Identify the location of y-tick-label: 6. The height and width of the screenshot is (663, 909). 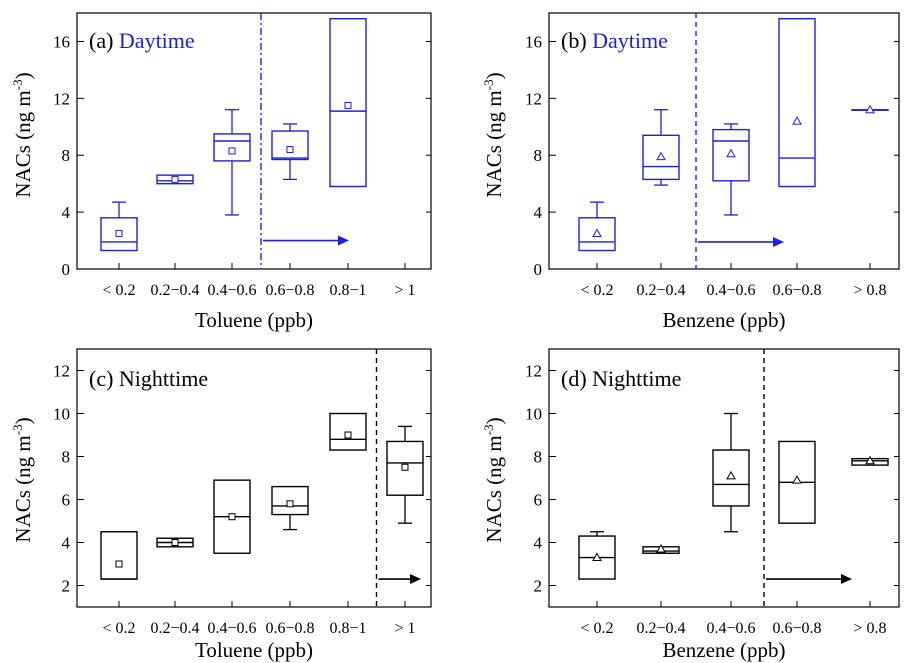
(538, 500).